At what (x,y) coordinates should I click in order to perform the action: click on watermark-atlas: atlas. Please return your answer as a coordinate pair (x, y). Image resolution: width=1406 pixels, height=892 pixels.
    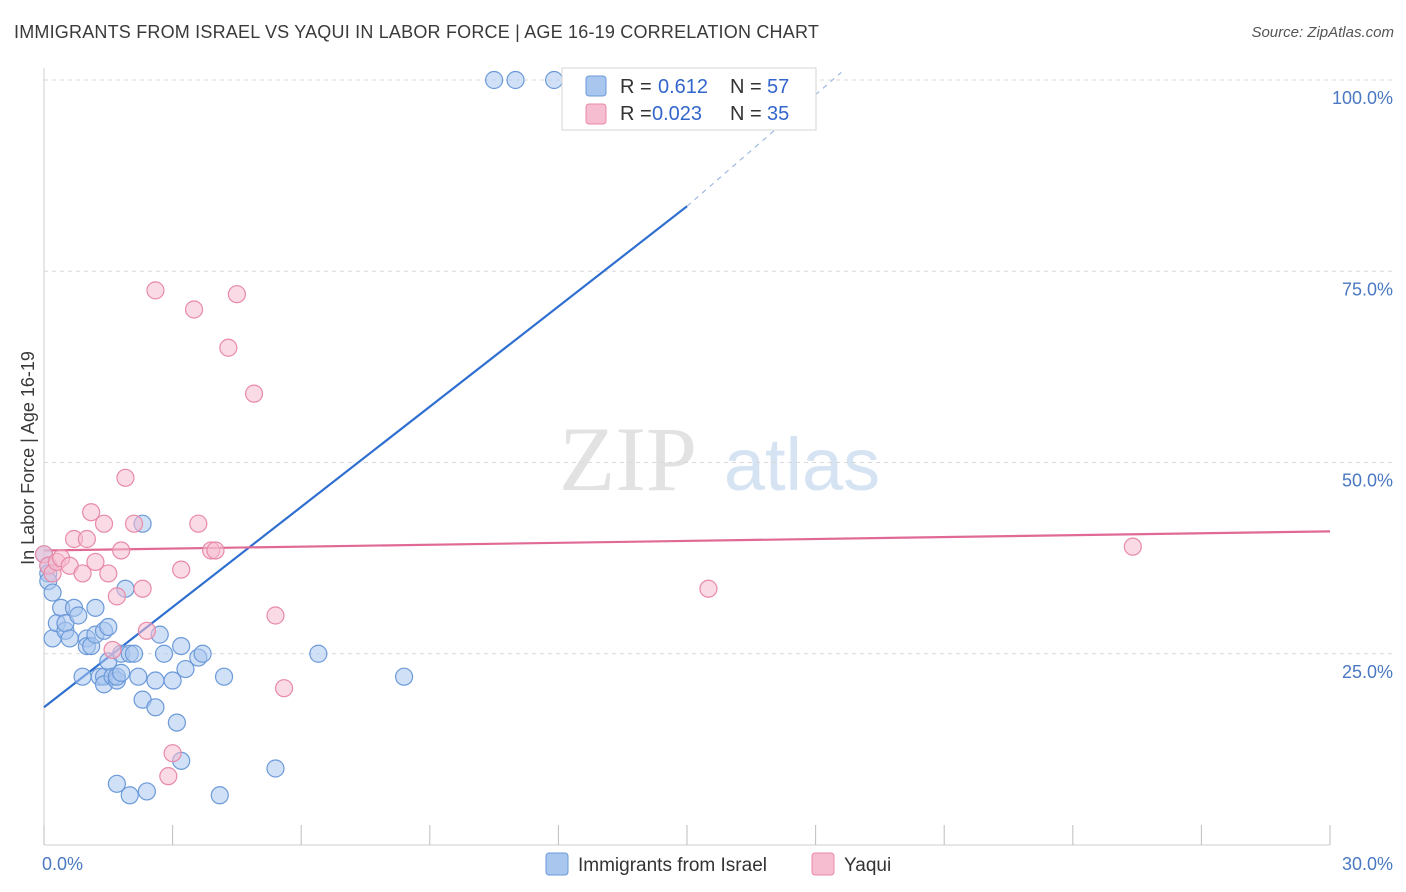
    Looking at the image, I should click on (802, 464).